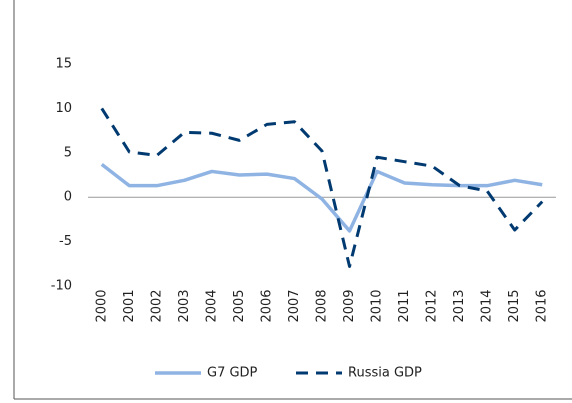 The image size is (572, 403). I want to click on x-tick-label: 2009, so click(349, 305).